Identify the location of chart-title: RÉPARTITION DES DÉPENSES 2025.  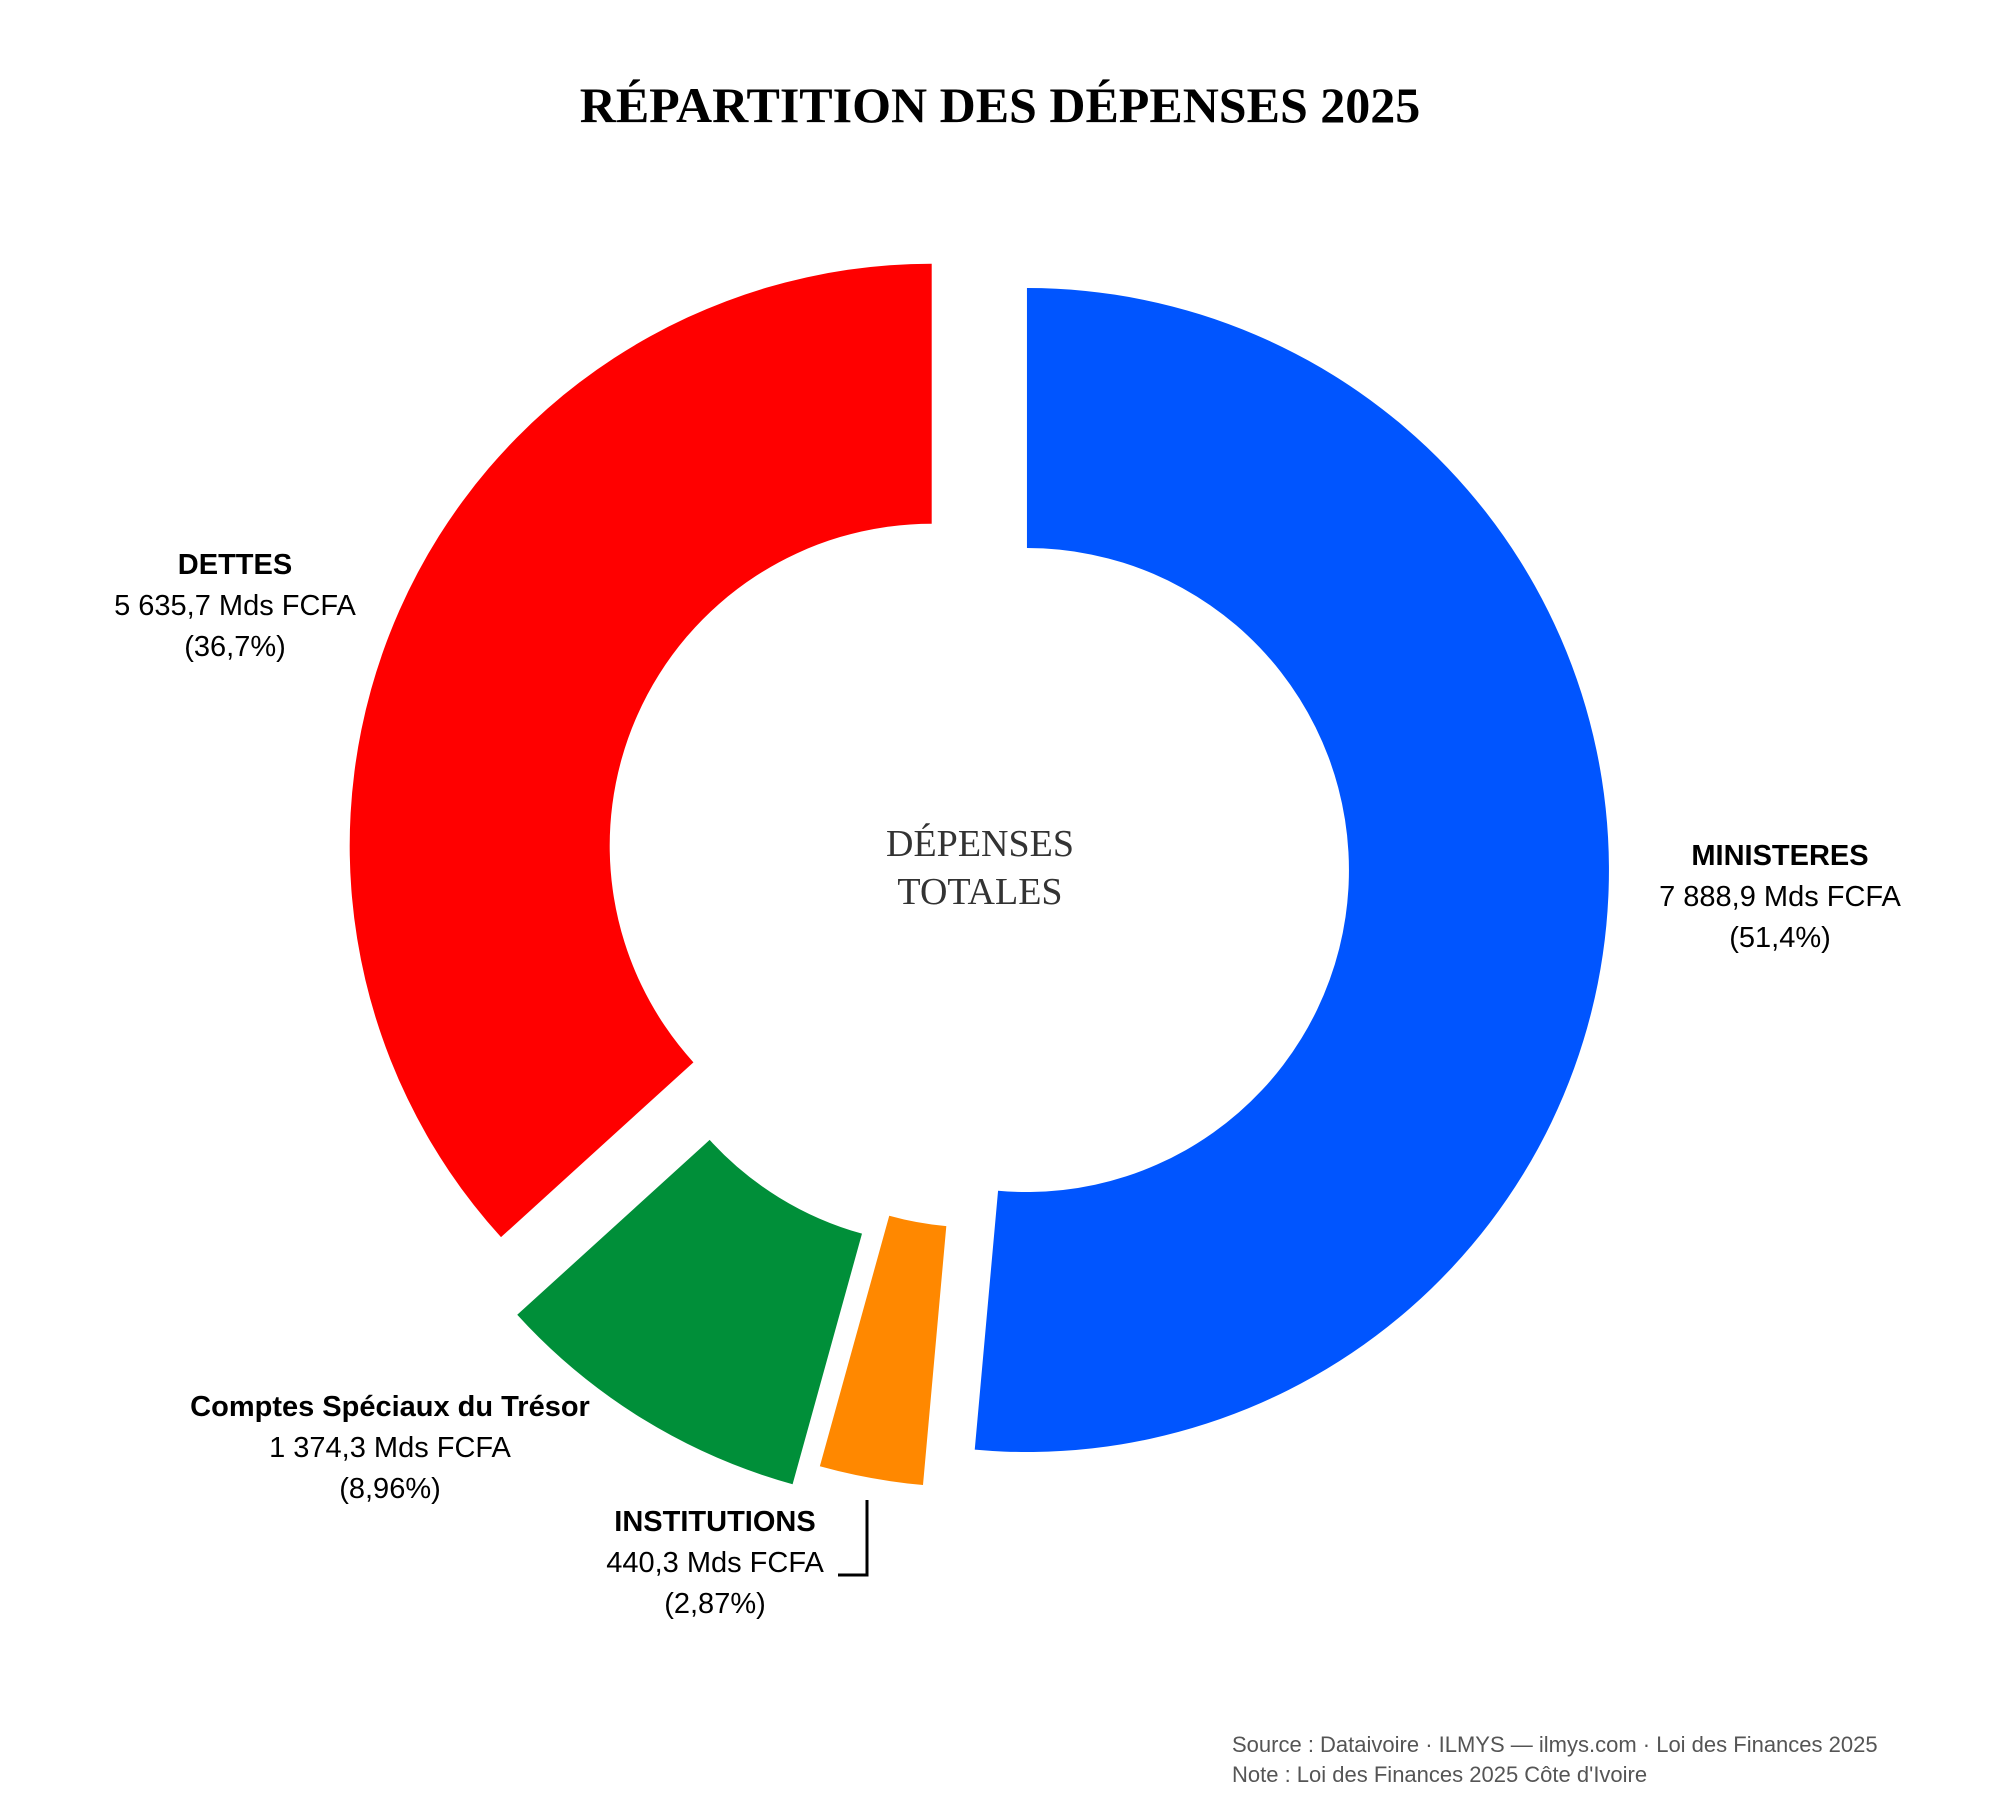
(1000, 105).